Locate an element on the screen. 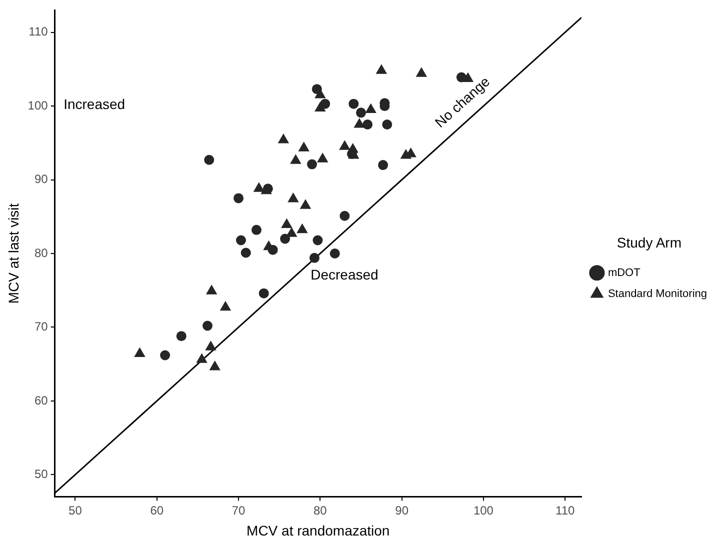 Image resolution: width=725 pixels, height=544 pixels. x-tick-label: 60 is located at coordinates (157, 510).